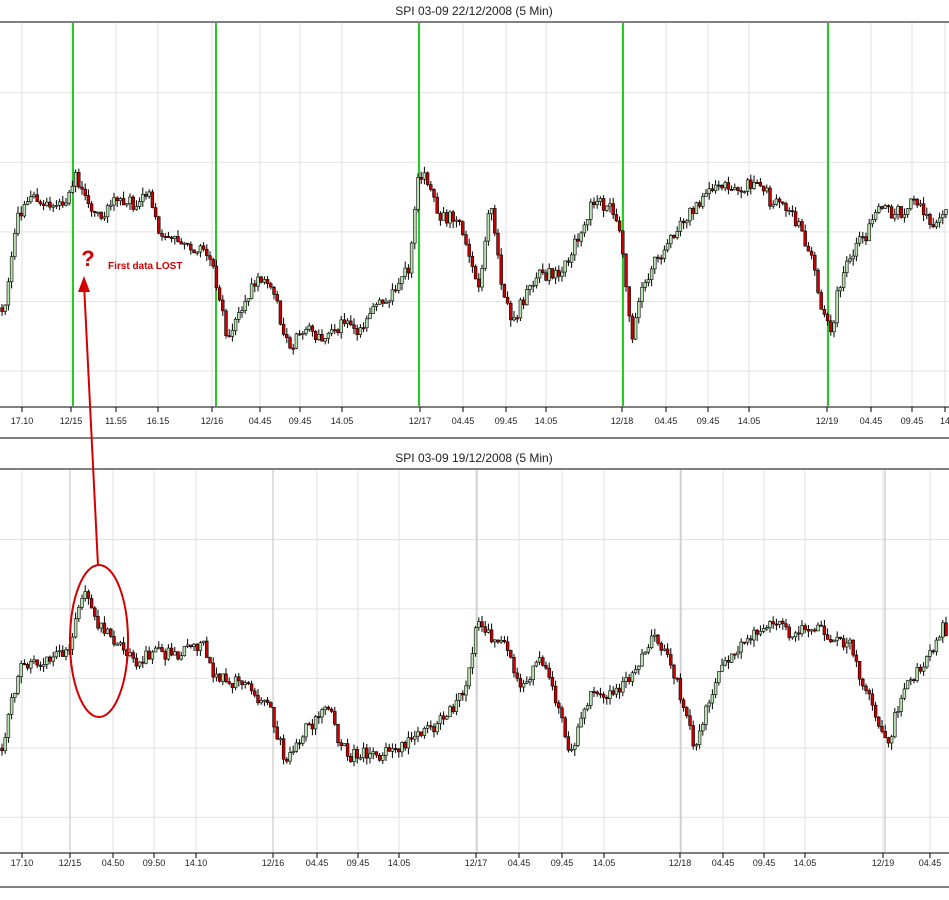 This screenshot has width=949, height=900. What do you see at coordinates (196, 863) in the screenshot?
I see `tick-label: 14.10` at bounding box center [196, 863].